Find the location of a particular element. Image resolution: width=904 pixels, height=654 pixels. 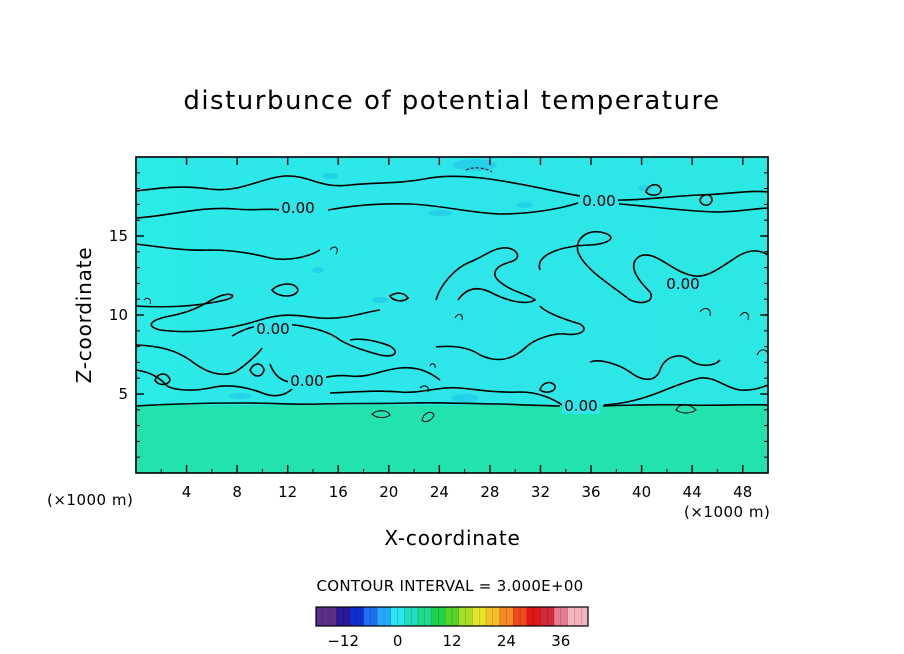

y-tick-label: 10 is located at coordinates (118, 315).